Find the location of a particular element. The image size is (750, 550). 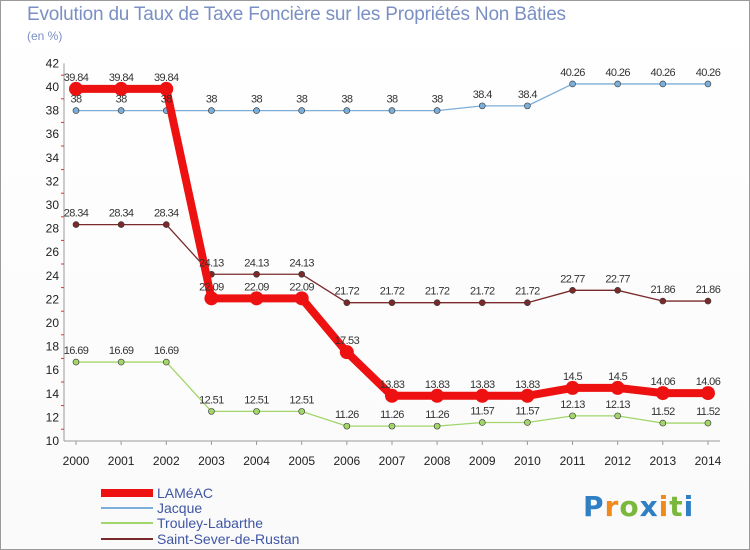

logo-letter: x is located at coordinates (649, 506).